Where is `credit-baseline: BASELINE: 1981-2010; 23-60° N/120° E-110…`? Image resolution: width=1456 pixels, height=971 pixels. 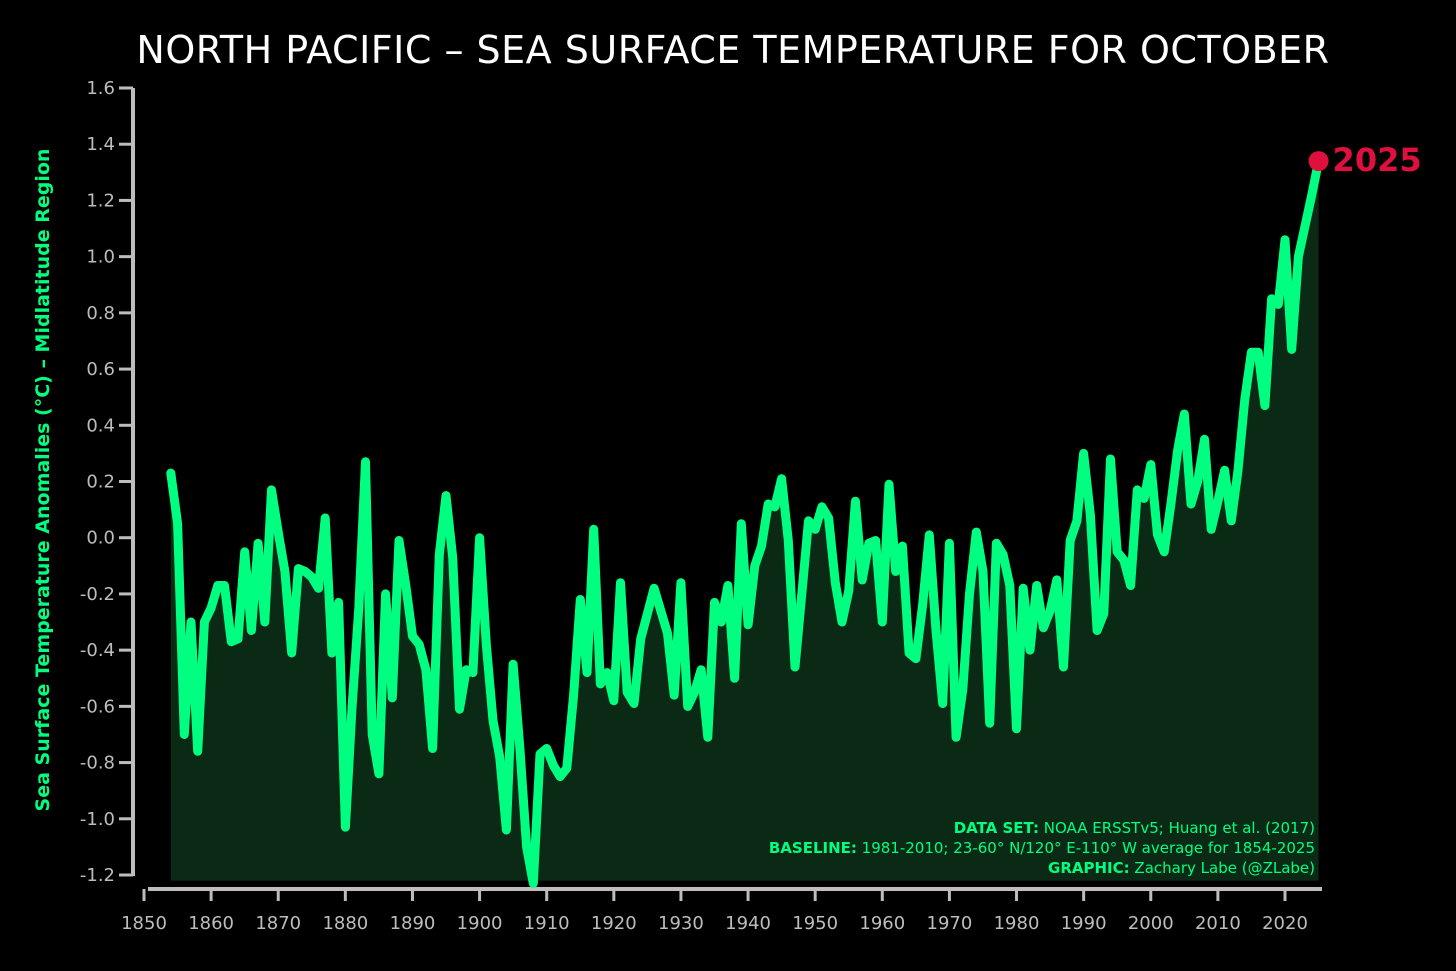 credit-baseline: BASELINE: 1981-2010; 23-60° N/120° E-110… is located at coordinates (1041, 848).